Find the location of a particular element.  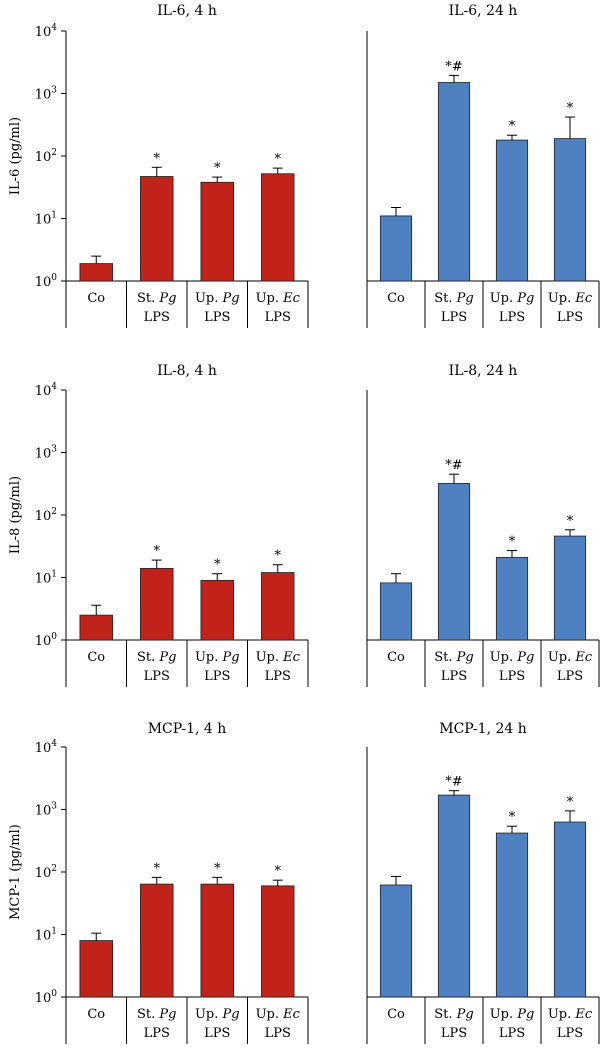

y-axis-label: MCP-1 (pg/ml) is located at coordinates (15, 872).